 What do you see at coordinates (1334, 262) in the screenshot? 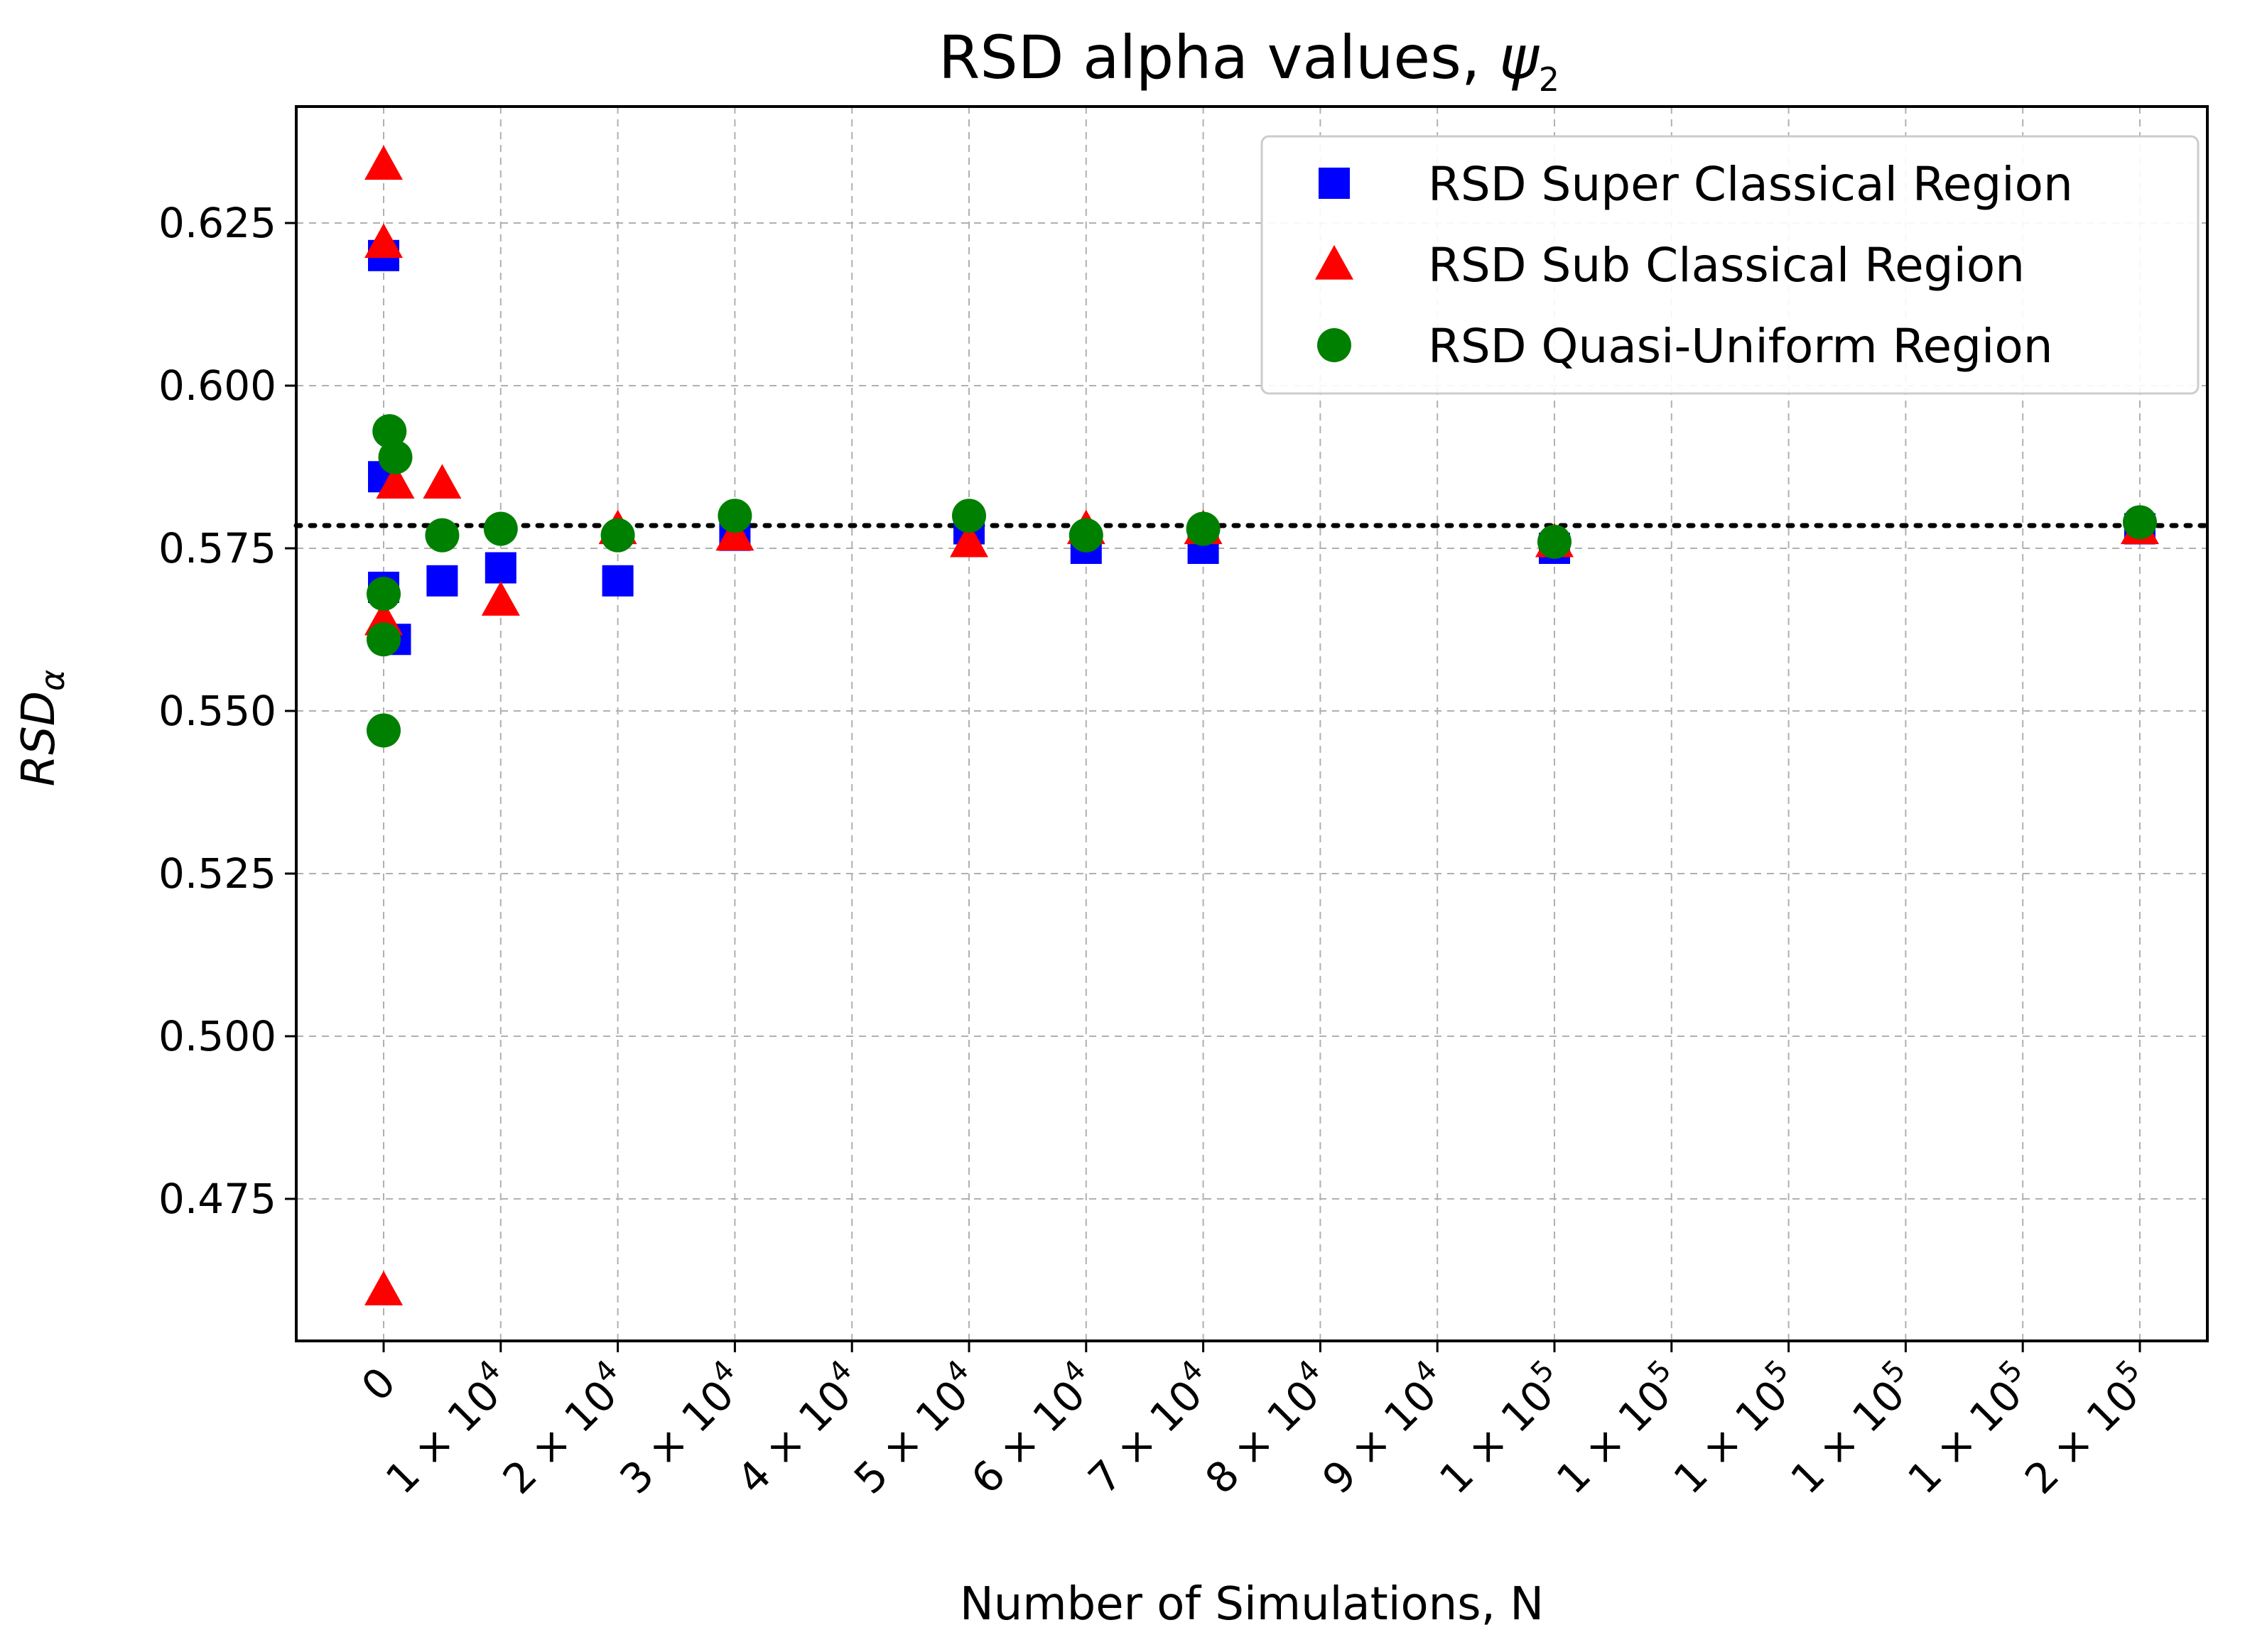
I see `legend-marker-triangle` at bounding box center [1334, 262].